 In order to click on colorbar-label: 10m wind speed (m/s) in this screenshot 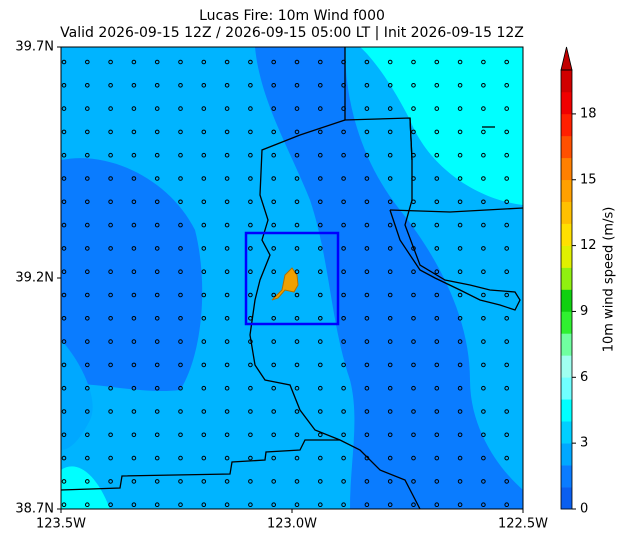, I will do `click(609, 280)`.